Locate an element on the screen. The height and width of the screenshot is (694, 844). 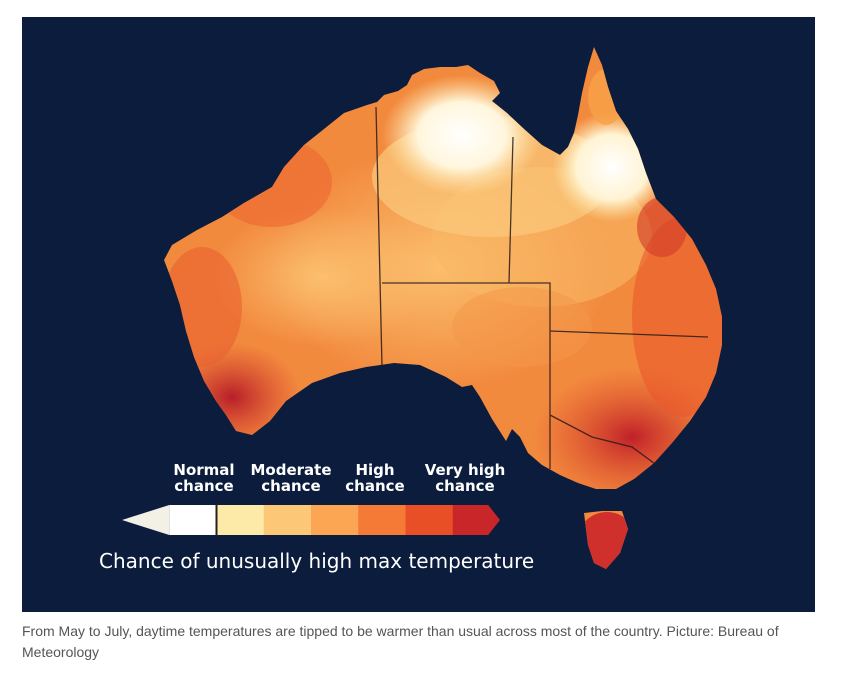
legend-arrow-right is located at coordinates (476, 520).